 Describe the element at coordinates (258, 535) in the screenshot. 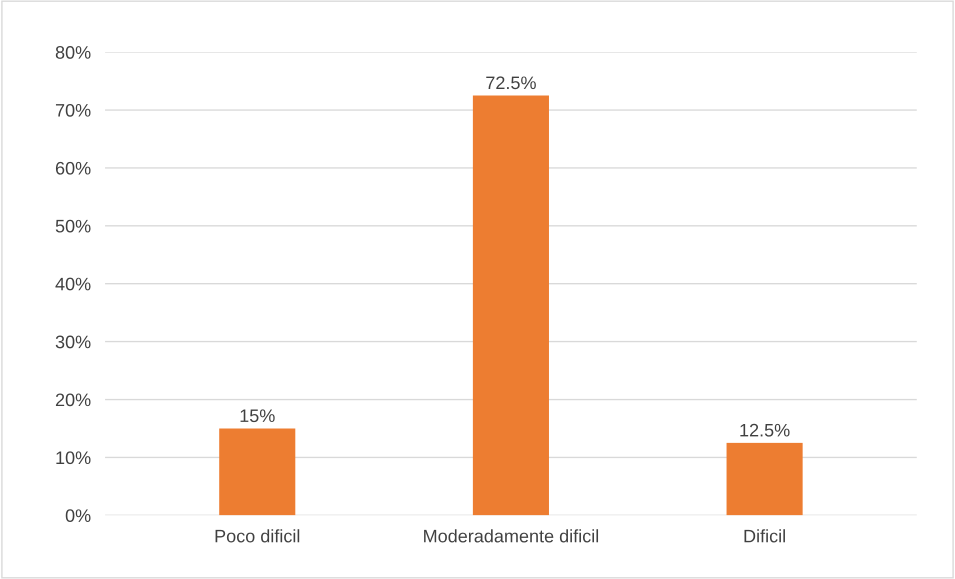

I see `x-tick-label: Poco dificil` at that location.